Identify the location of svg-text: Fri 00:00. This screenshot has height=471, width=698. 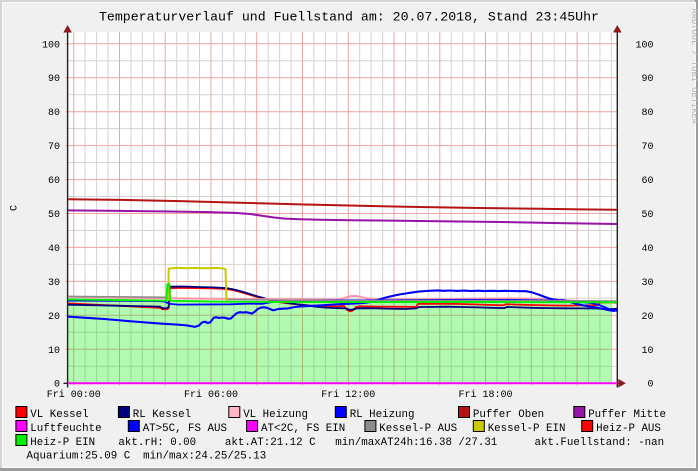
(74, 395).